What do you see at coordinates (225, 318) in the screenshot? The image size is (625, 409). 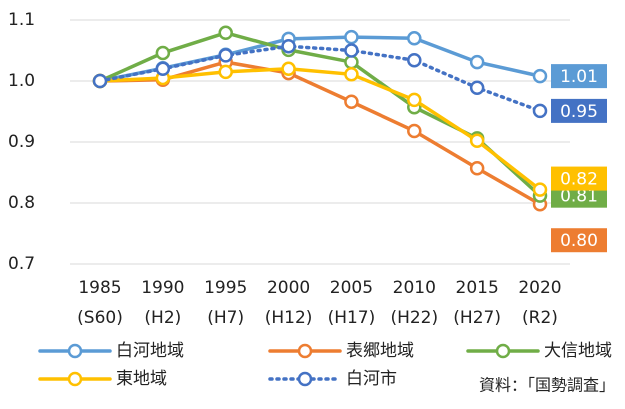 I see `x-tick-sublabel: (H7)` at bounding box center [225, 318].